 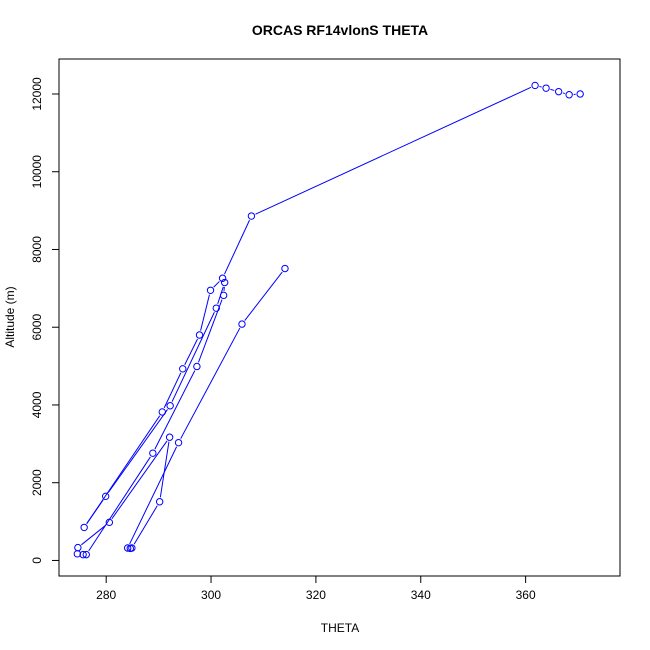 I want to click on x-tick-label: 360, so click(x=526, y=595).